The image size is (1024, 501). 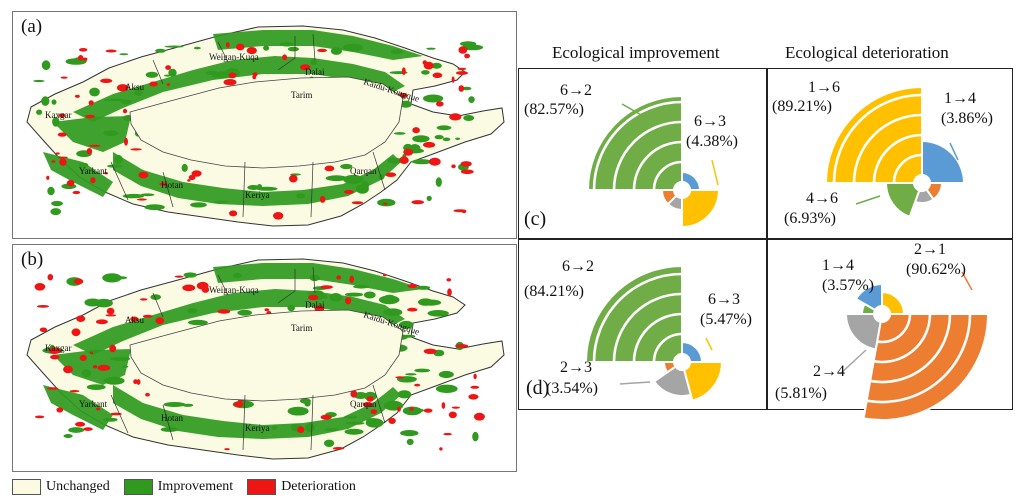 What do you see at coordinates (691, 180) in the screenshot?
I see `rose-c-center-blue` at bounding box center [691, 180].